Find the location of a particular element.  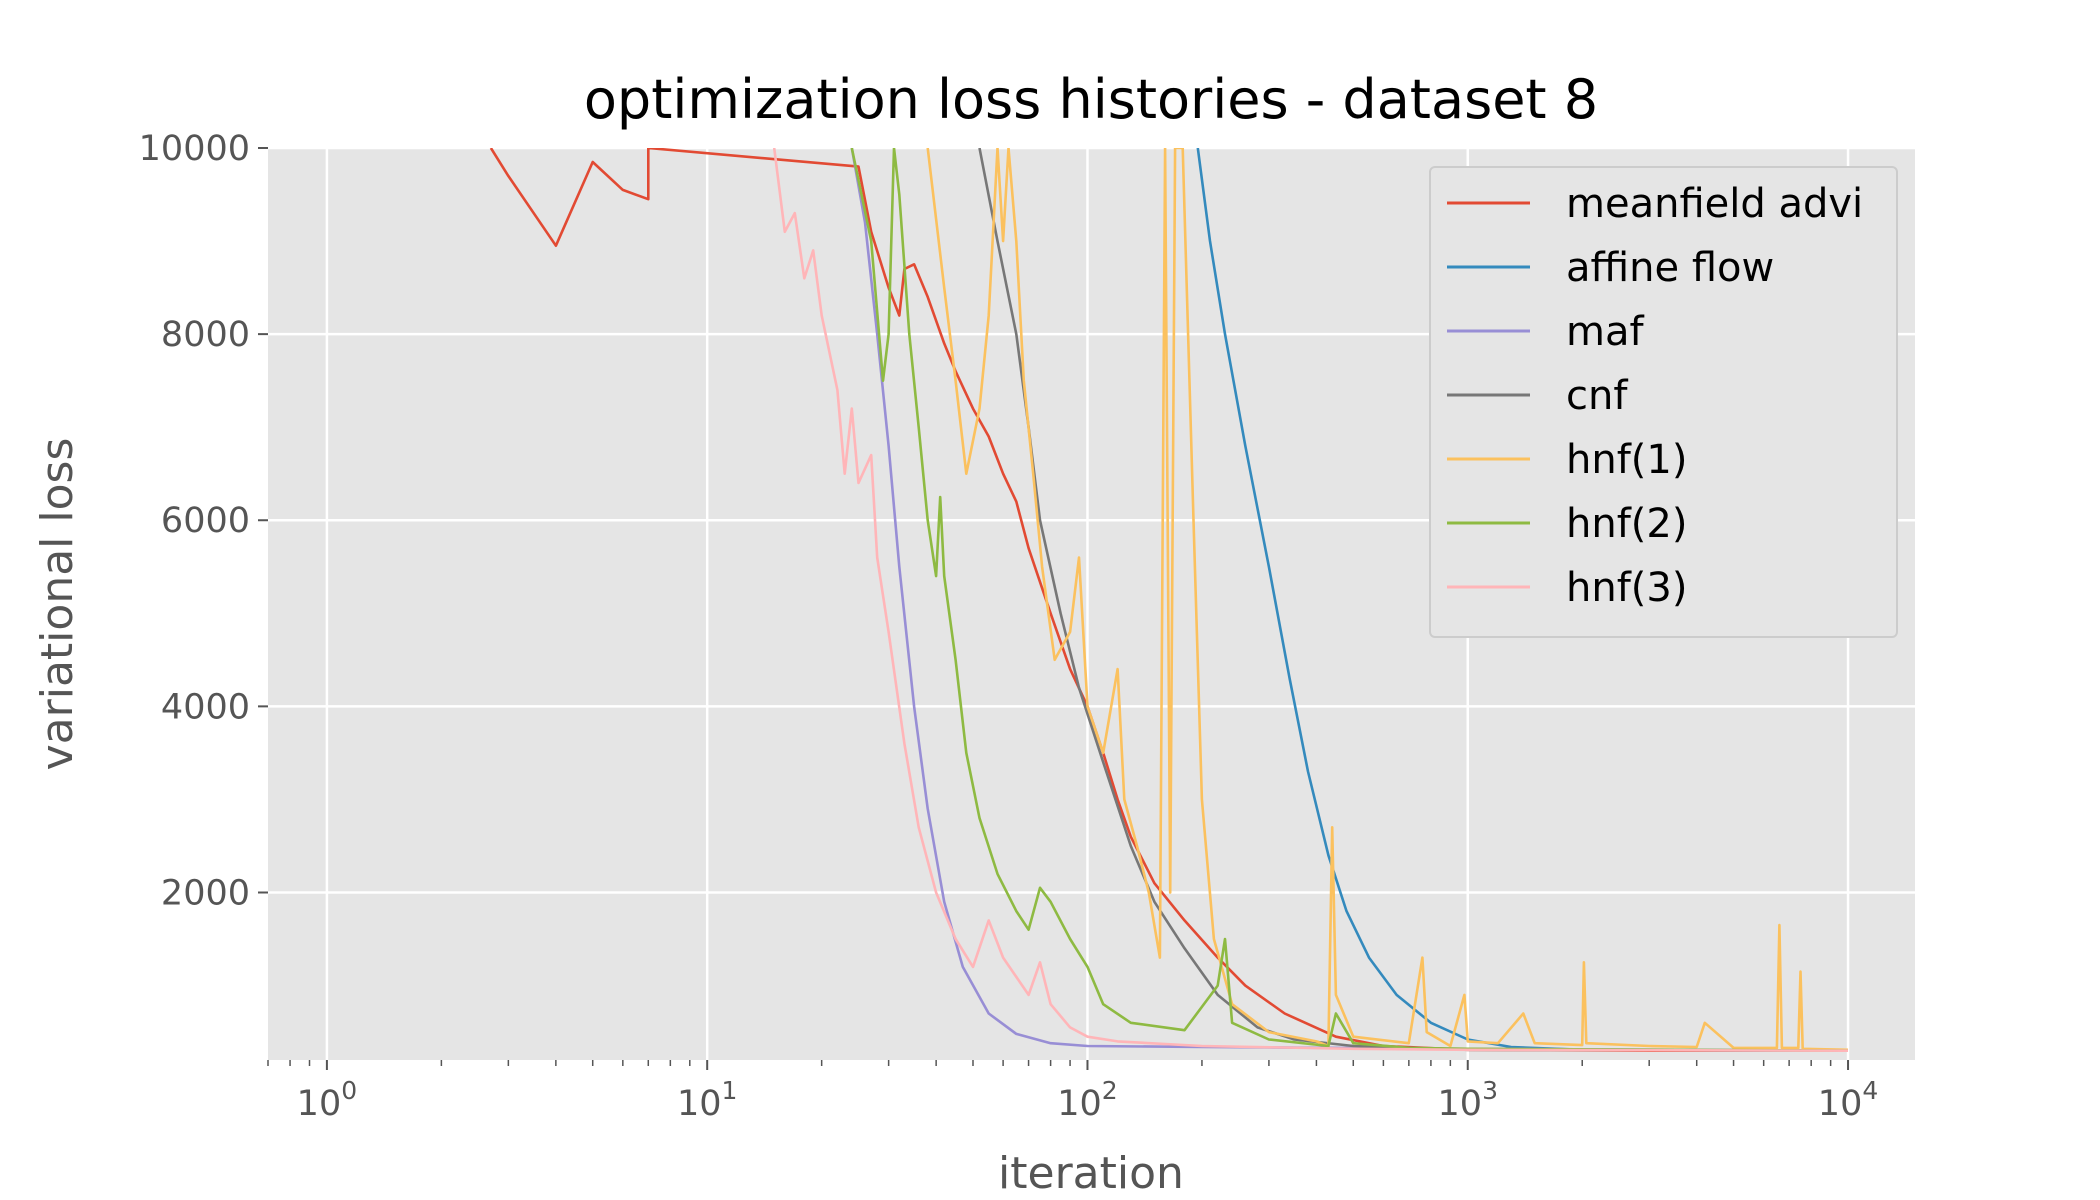

x-tick-label: 10¹ is located at coordinates (707, 1100).